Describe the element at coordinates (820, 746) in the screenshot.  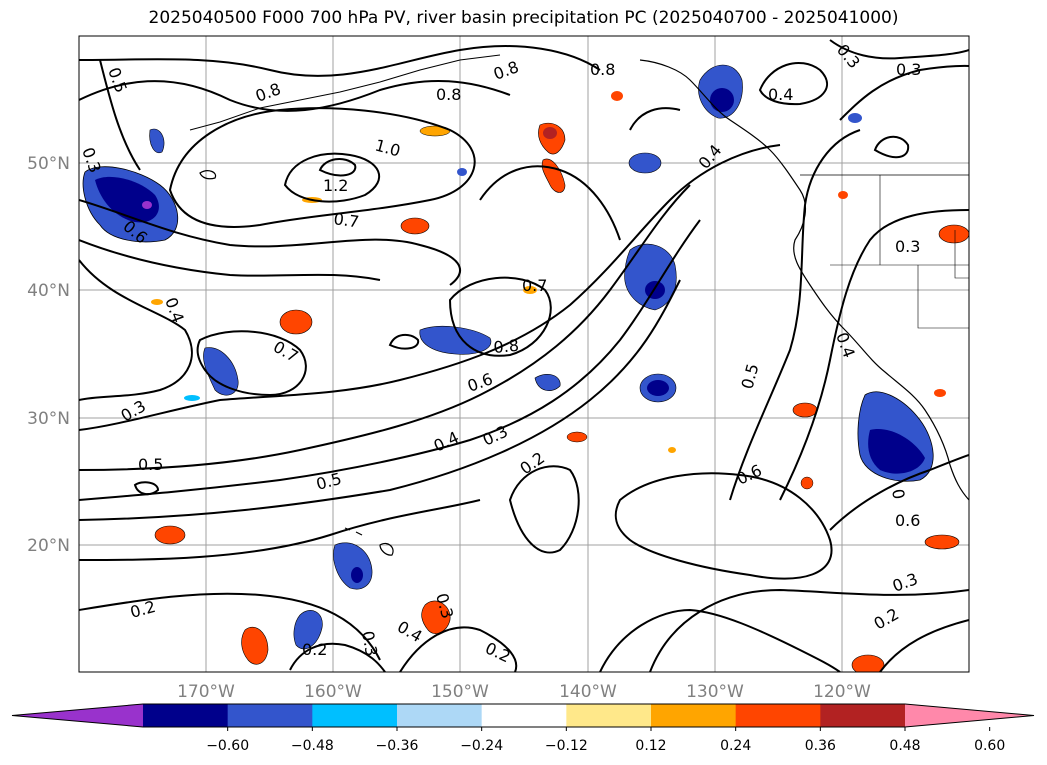
I see `colorbar-tick-label: 0.36` at that location.